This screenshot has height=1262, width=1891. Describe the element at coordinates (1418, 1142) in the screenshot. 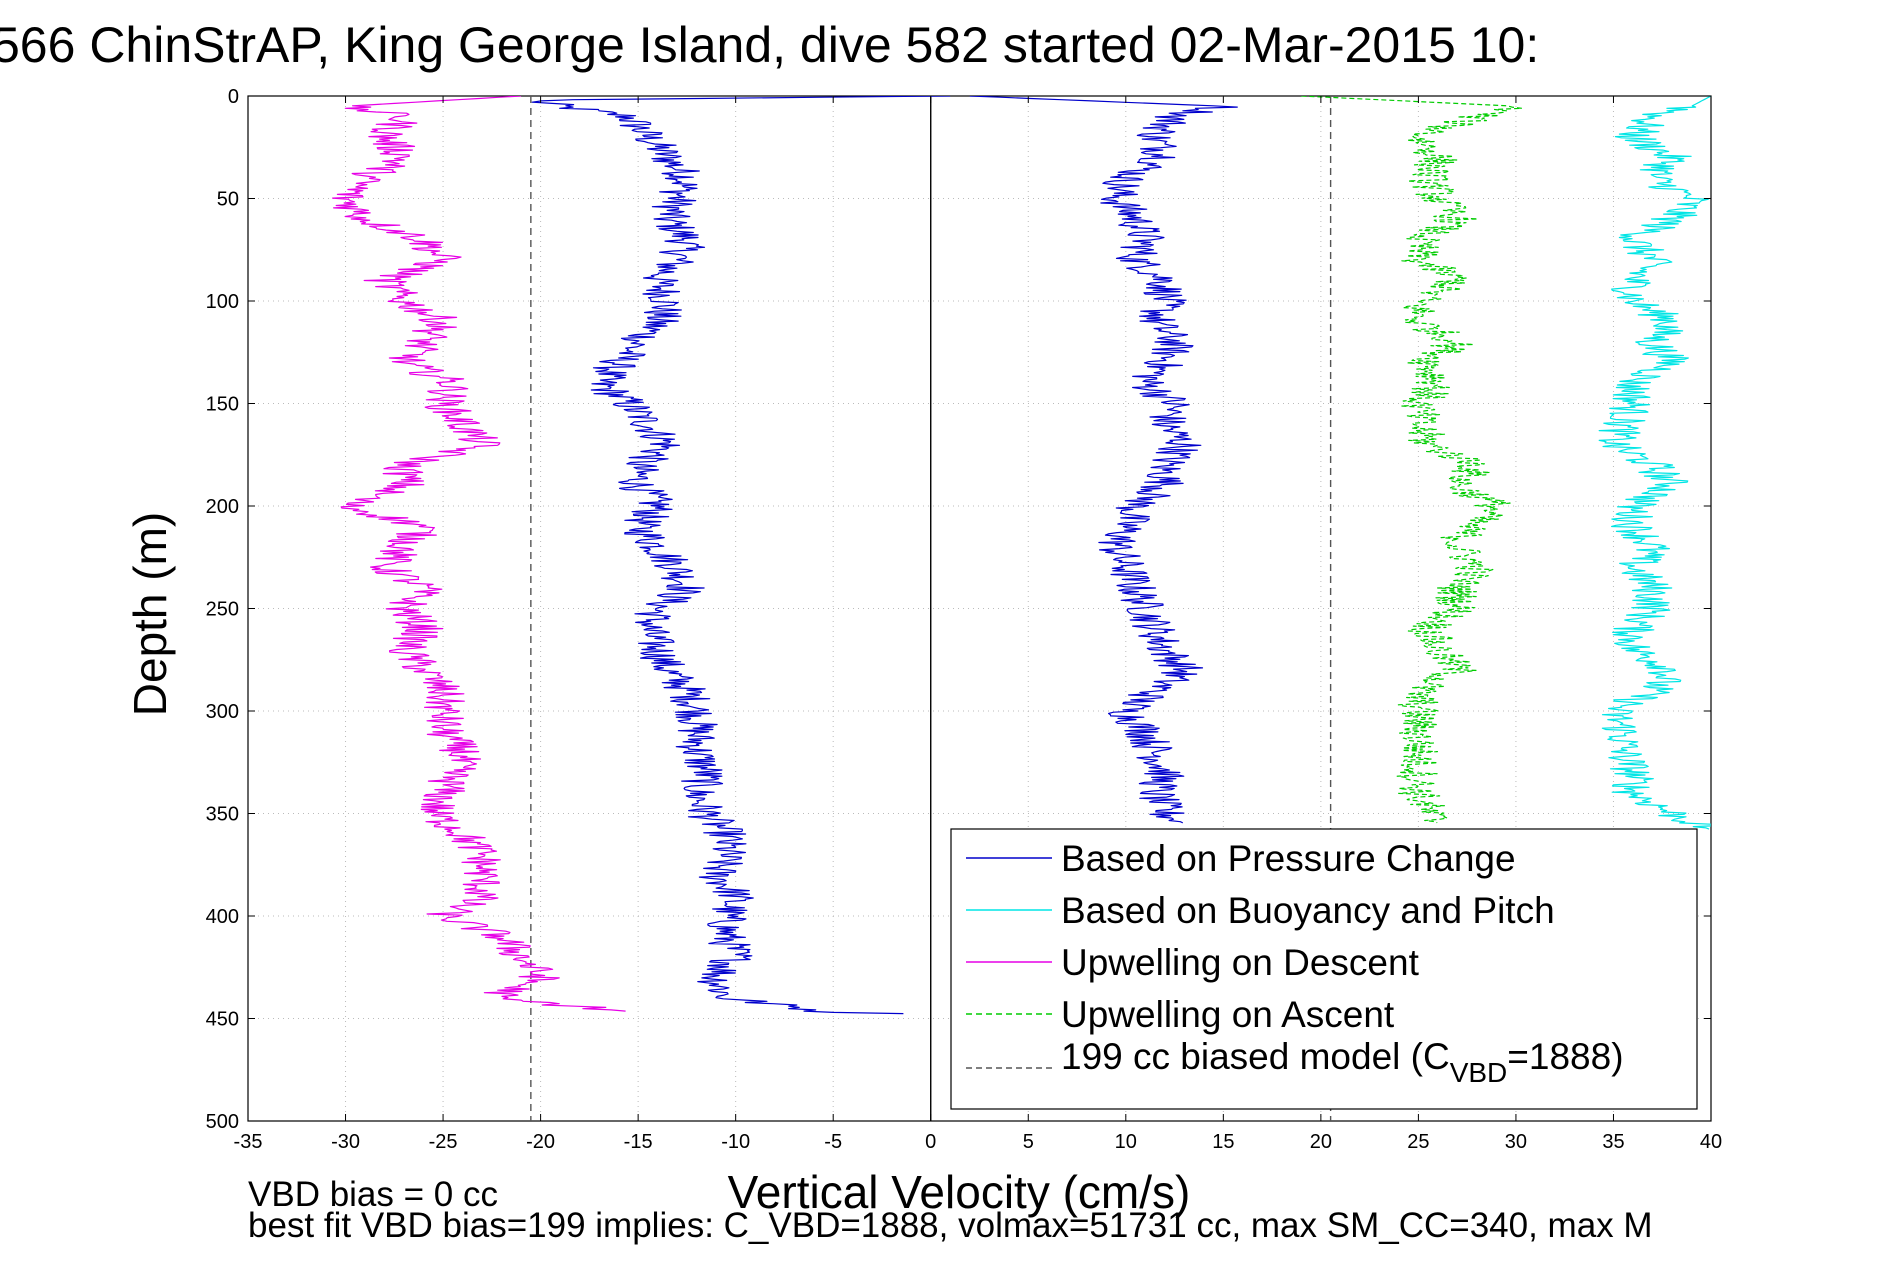

I see `x-tick-label: 25` at that location.